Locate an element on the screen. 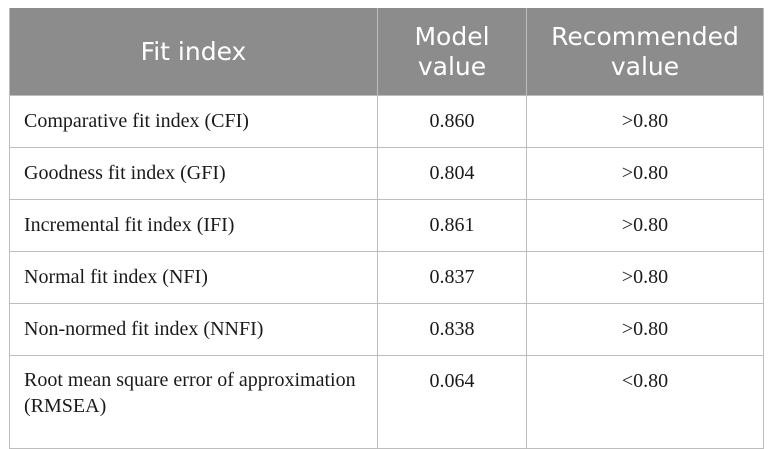  header-model-value: Model value is located at coordinates (452, 52).